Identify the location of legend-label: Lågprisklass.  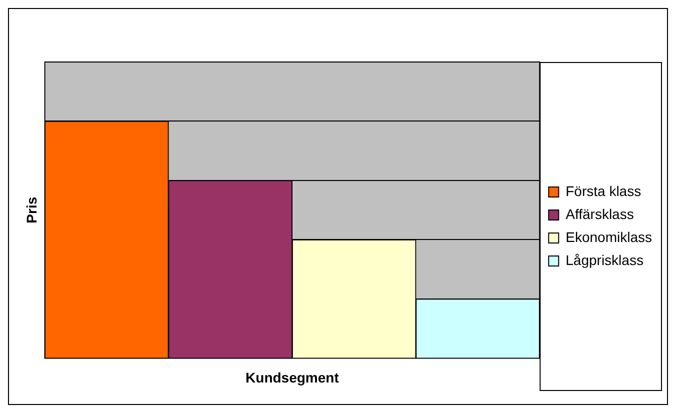
(605, 260).